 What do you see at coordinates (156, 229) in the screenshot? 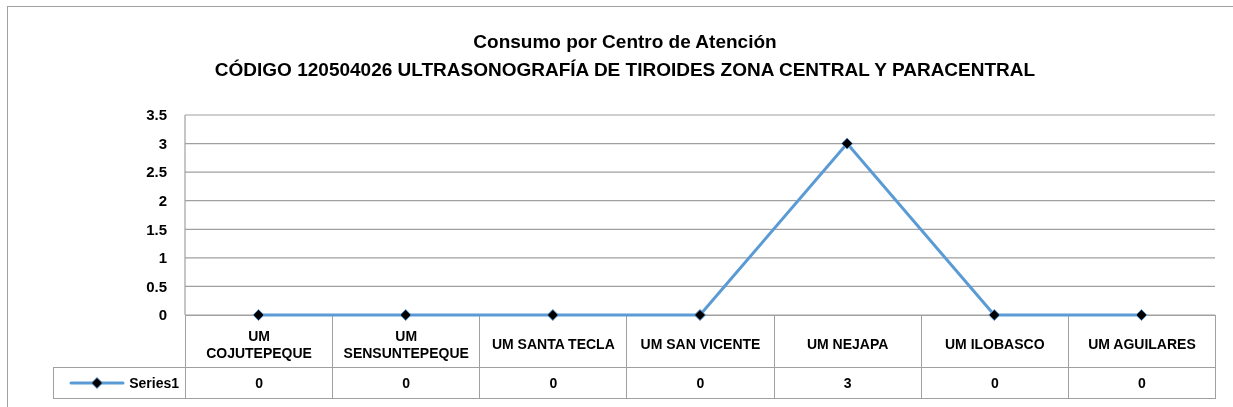
I see `y-tick-label: 1.5` at bounding box center [156, 229].